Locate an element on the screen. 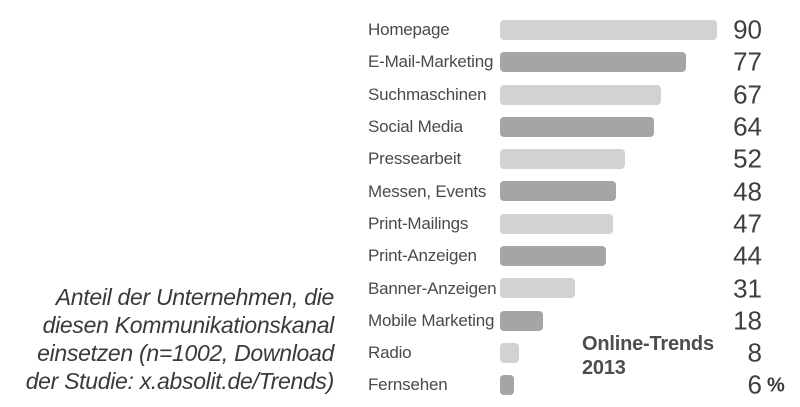 Image resolution: width=800 pixels, height=407 pixels. bar-value-number: 90 is located at coordinates (747, 29).